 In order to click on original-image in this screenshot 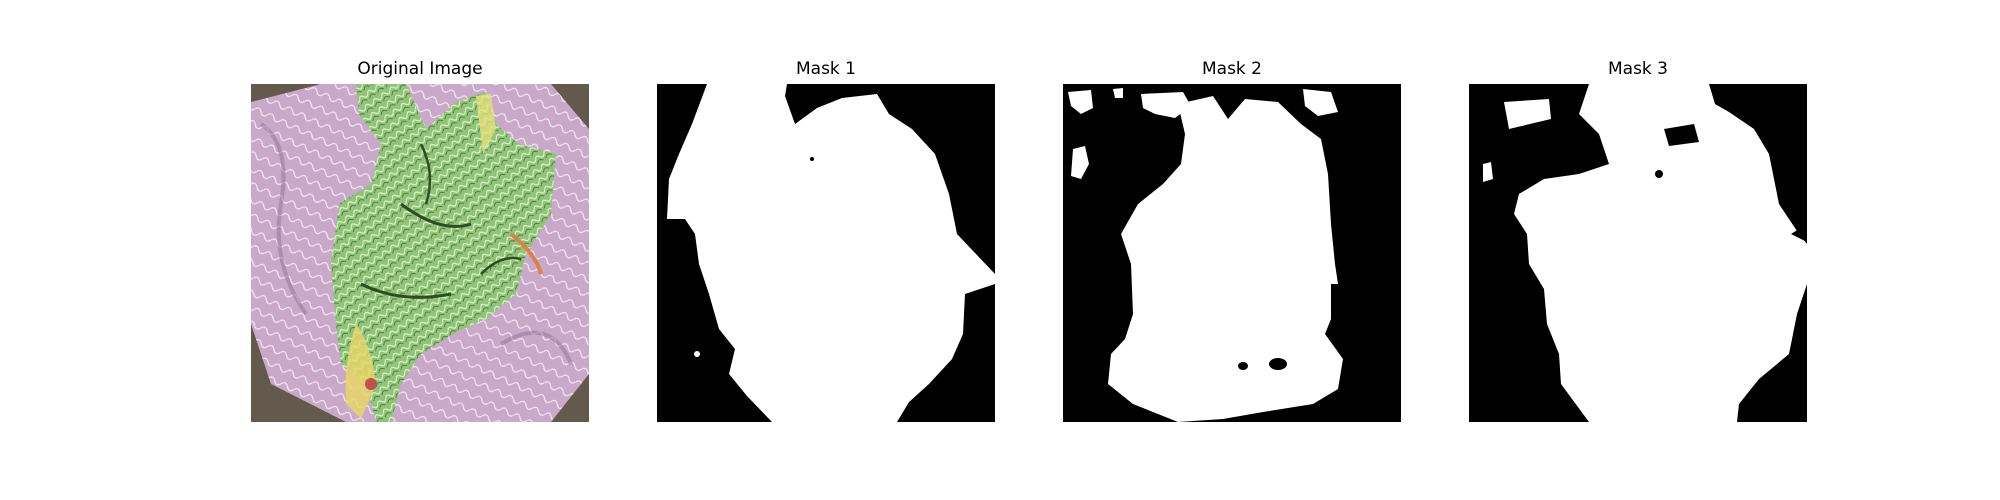, I will do `click(420, 253)`.